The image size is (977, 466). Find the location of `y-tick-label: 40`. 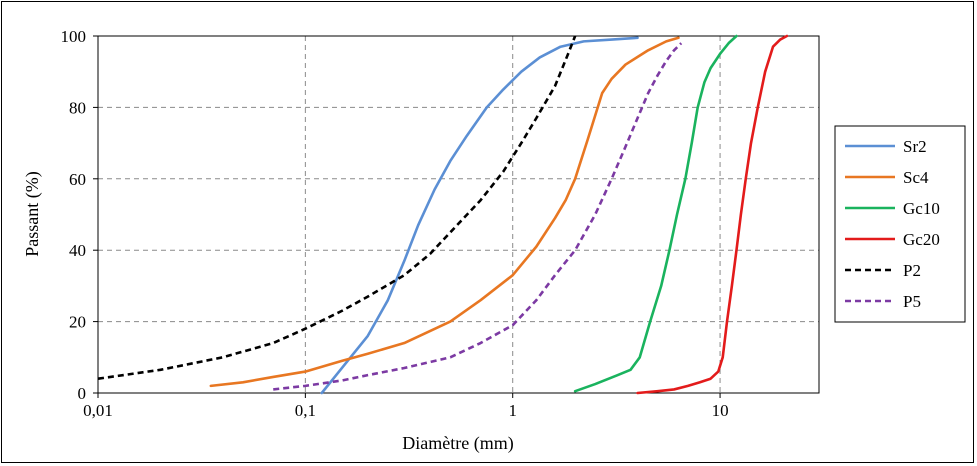

y-tick-label: 40 is located at coordinates (77, 250).